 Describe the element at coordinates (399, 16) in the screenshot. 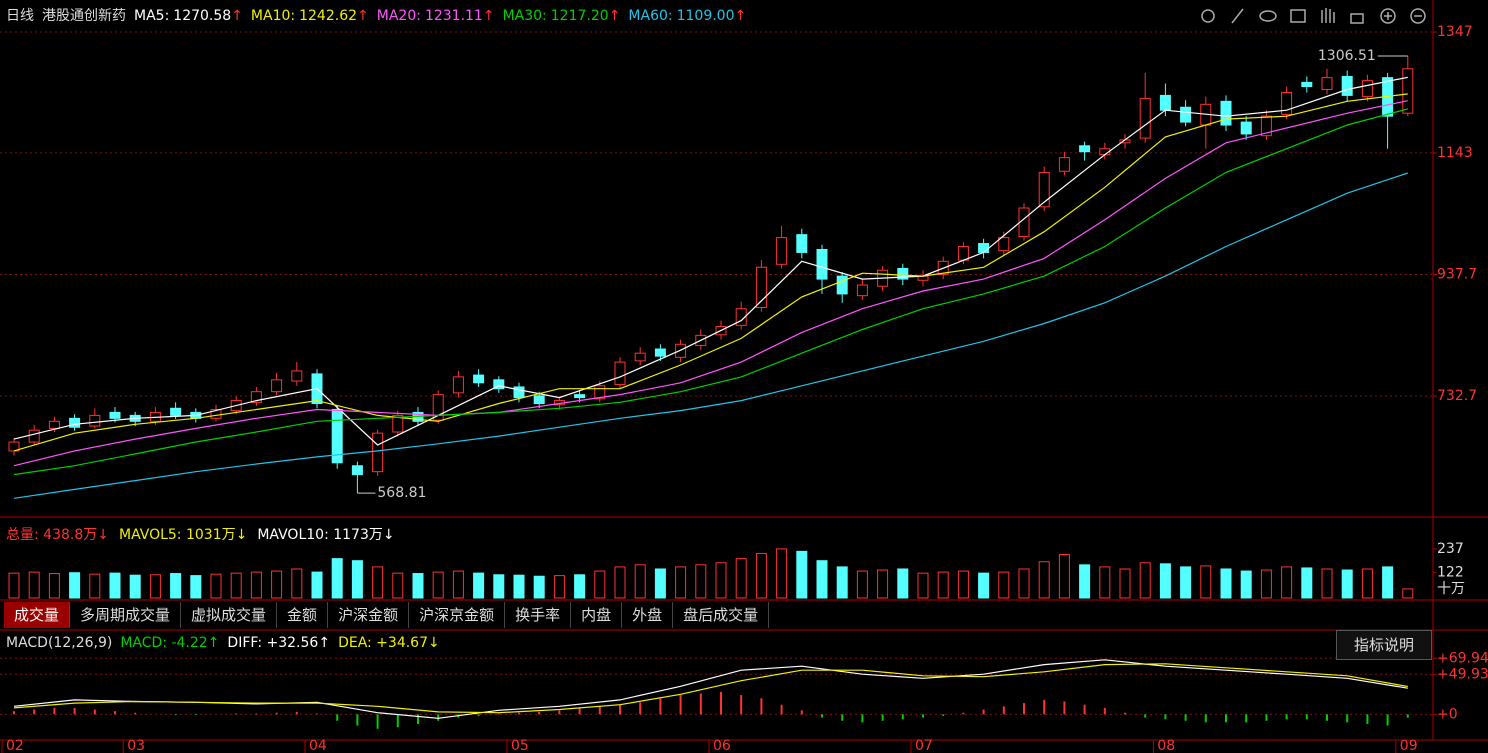

I see `header-item: MA20:` at that location.